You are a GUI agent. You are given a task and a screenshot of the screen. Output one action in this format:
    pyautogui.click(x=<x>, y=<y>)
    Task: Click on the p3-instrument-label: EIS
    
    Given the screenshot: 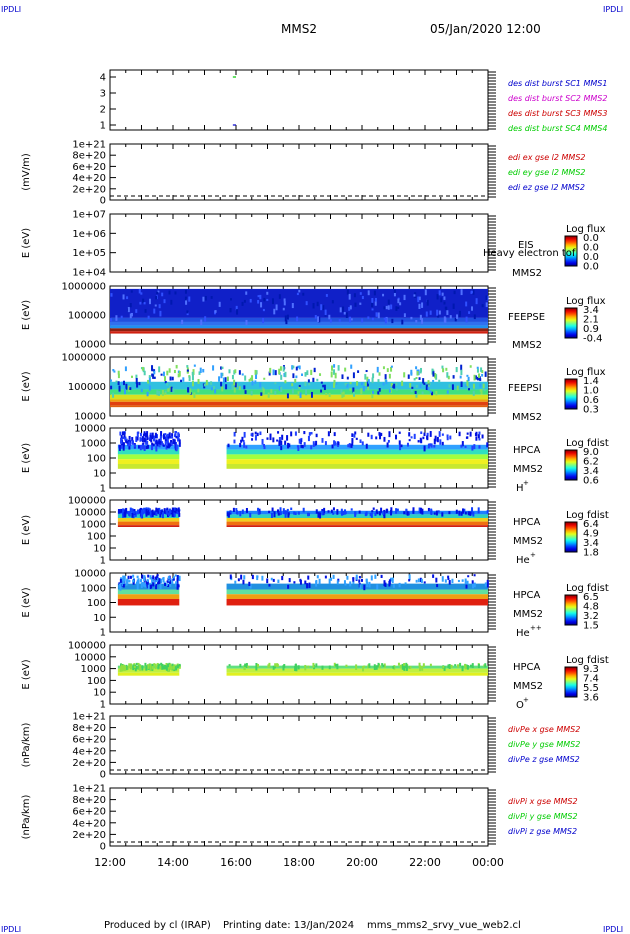 What is the action you would take?
    pyautogui.click(x=526, y=245)
    